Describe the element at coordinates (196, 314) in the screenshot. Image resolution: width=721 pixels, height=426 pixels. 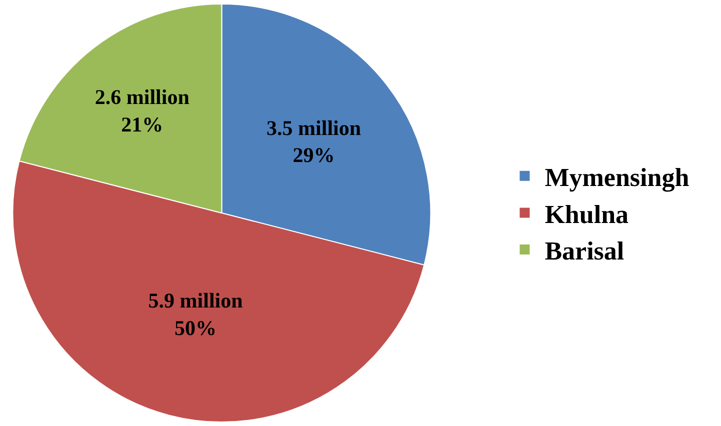
I see `data-label: 5.9 million 50%` at that location.